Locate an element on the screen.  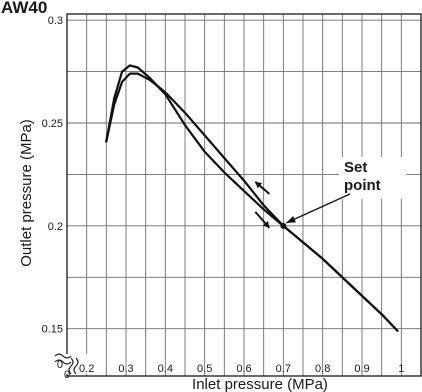
set-point-arrow is located at coordinates (315, 211).